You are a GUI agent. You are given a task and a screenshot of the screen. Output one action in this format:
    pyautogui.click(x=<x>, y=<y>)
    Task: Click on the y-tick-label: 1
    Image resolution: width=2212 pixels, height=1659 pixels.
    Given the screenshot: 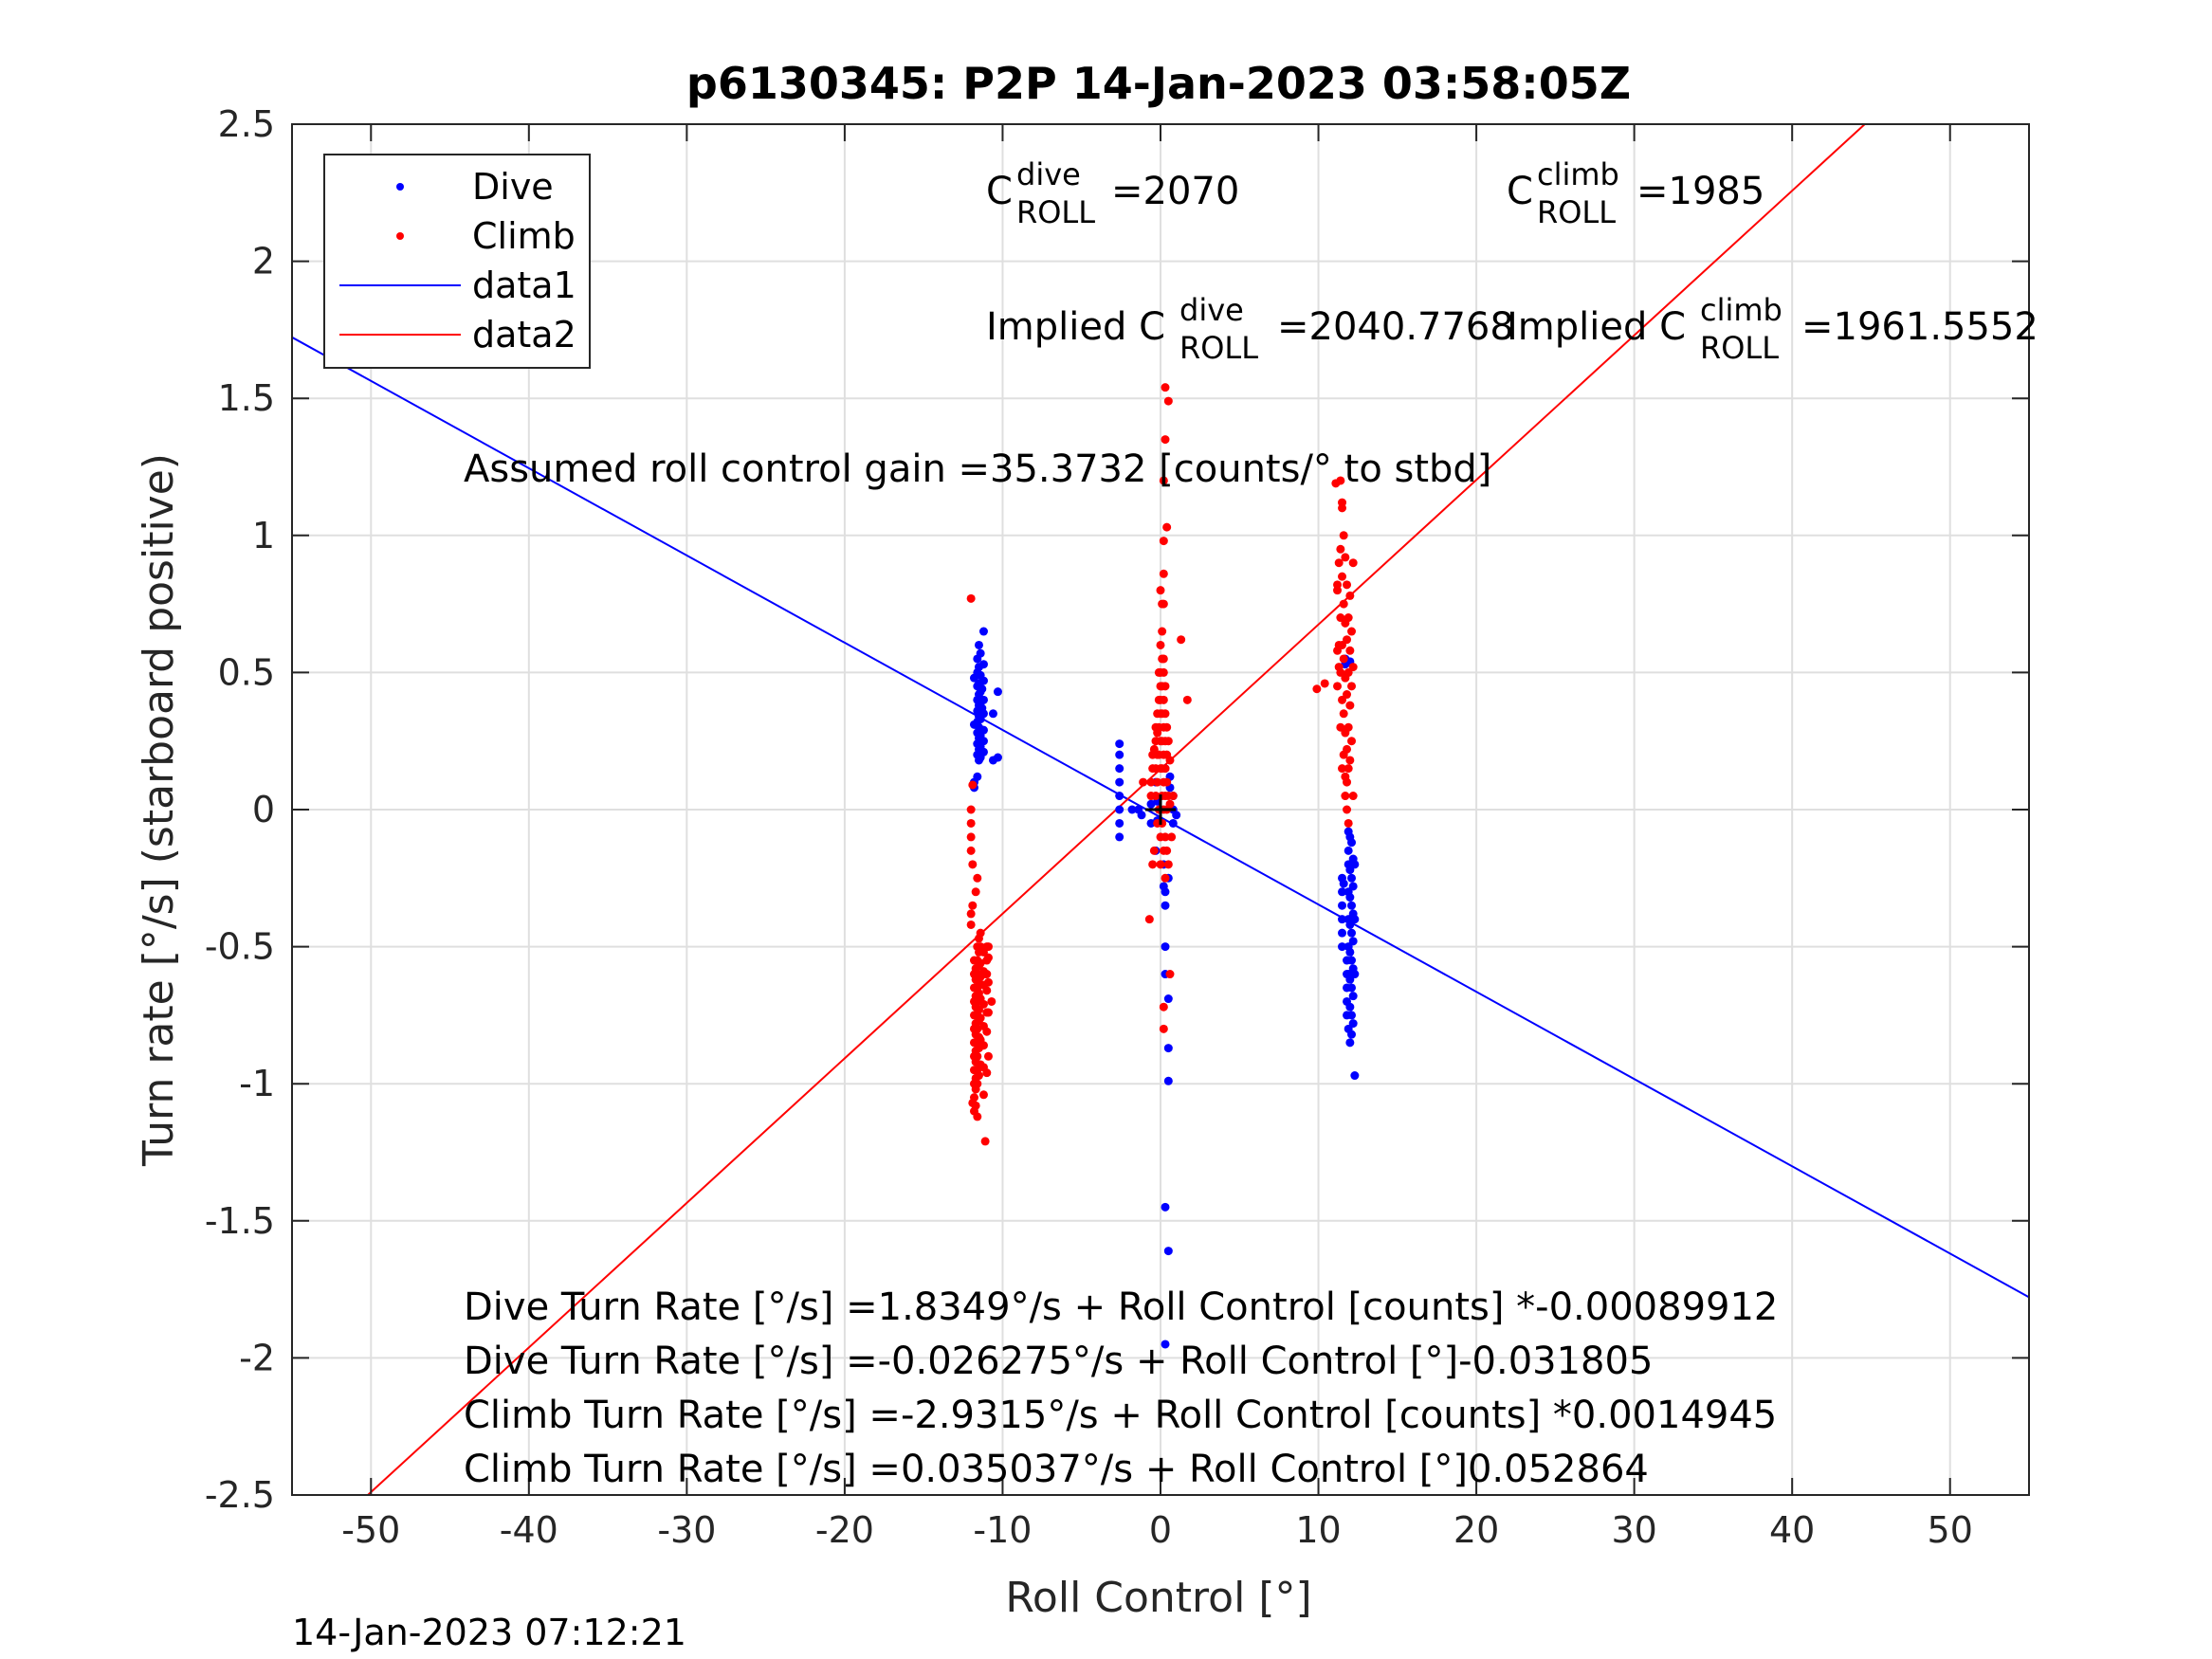 What is the action you would take?
    pyautogui.click(x=263, y=535)
    